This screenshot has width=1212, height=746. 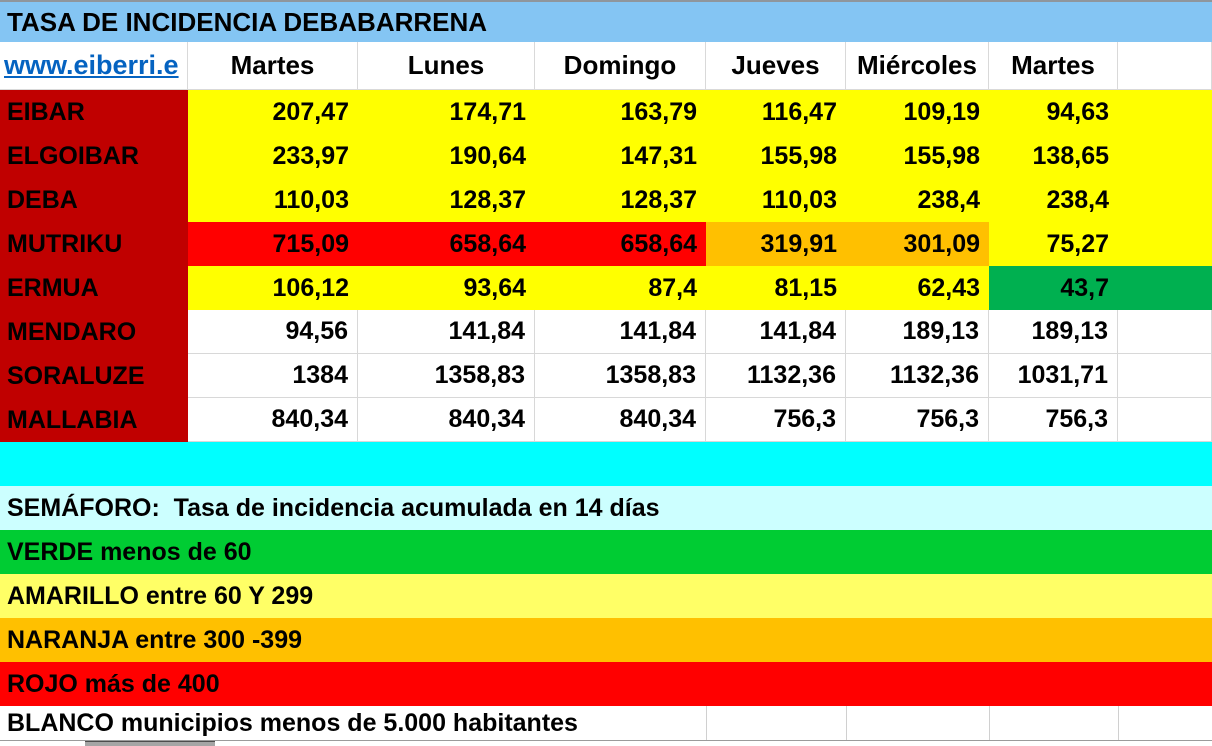 I want to click on table-cell: 319,91, so click(x=776, y=244).